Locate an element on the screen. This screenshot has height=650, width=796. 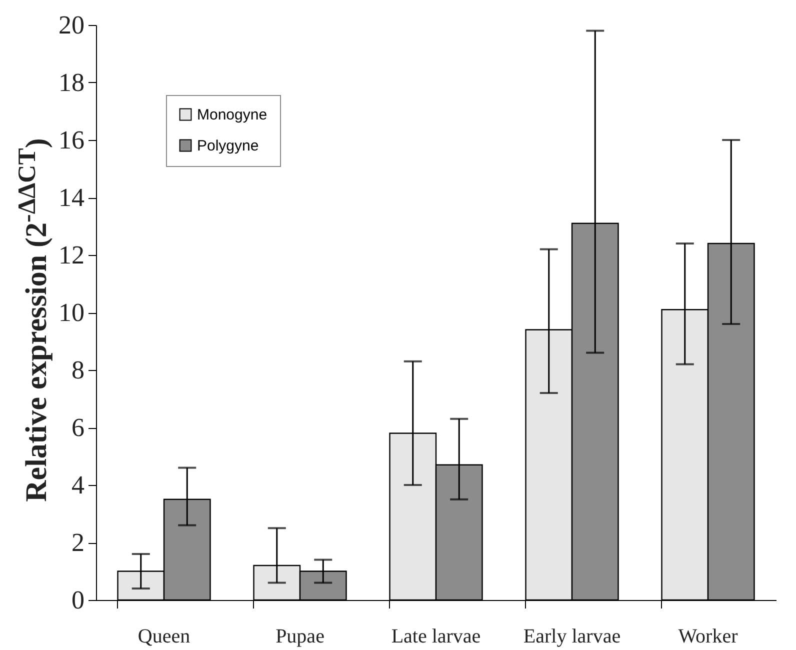
y-tick-label: 18 is located at coordinates (71, 82).